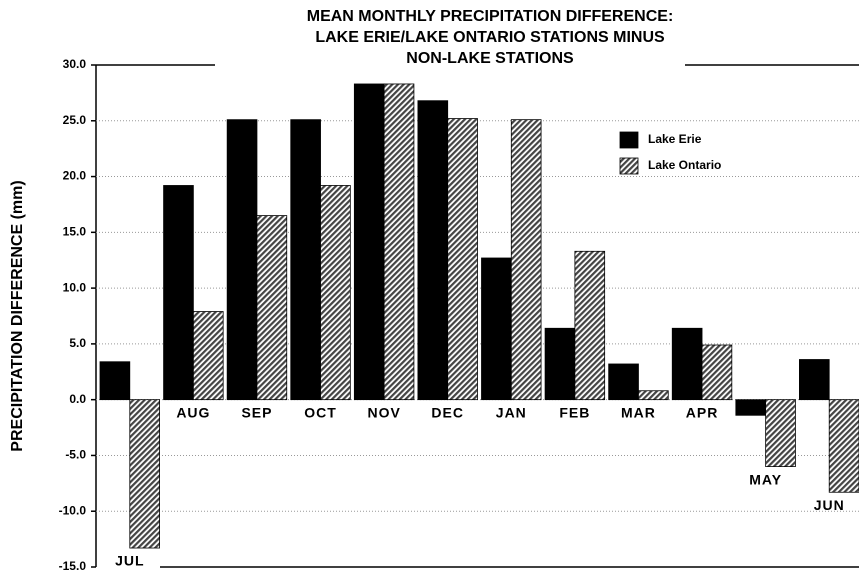 This screenshot has height=584, width=859. I want to click on x-tick-label: MAY, so click(765, 479).